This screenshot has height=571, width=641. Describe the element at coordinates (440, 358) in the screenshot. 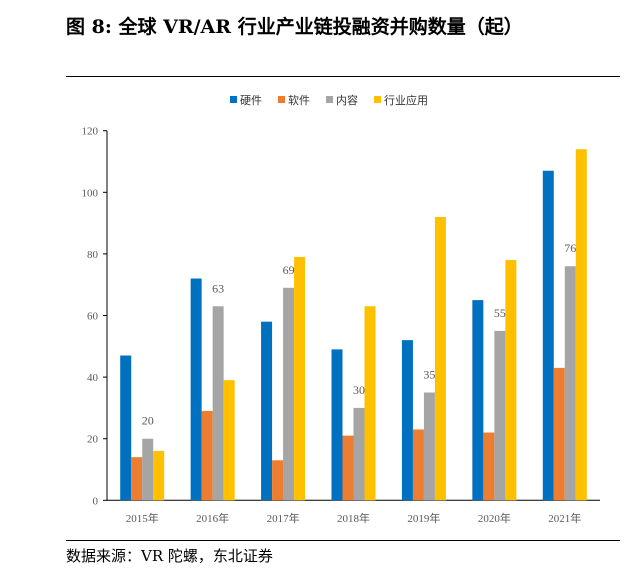

I see `bar-行业应用-2019年` at that location.